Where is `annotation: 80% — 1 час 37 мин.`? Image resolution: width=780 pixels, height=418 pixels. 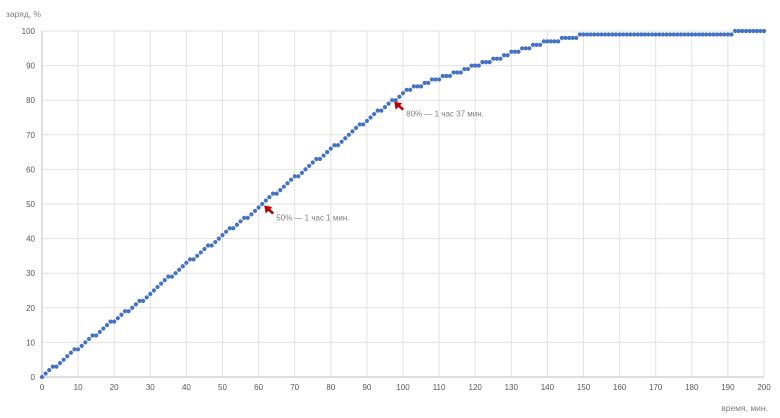
annotation: 80% — 1 час 37 мин. is located at coordinates (439, 110).